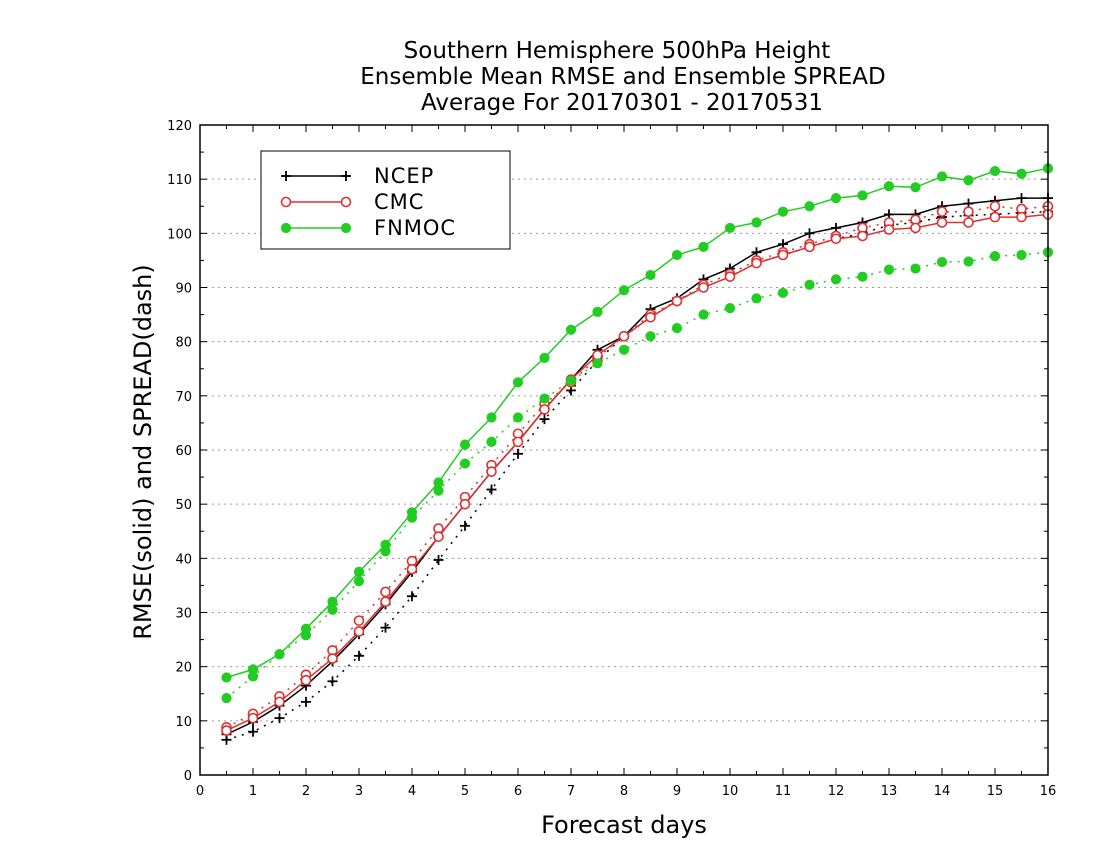 The width and height of the screenshot is (1100, 850). Describe the element at coordinates (415, 228) in the screenshot. I see `legend-label-2: FNMOC` at that location.